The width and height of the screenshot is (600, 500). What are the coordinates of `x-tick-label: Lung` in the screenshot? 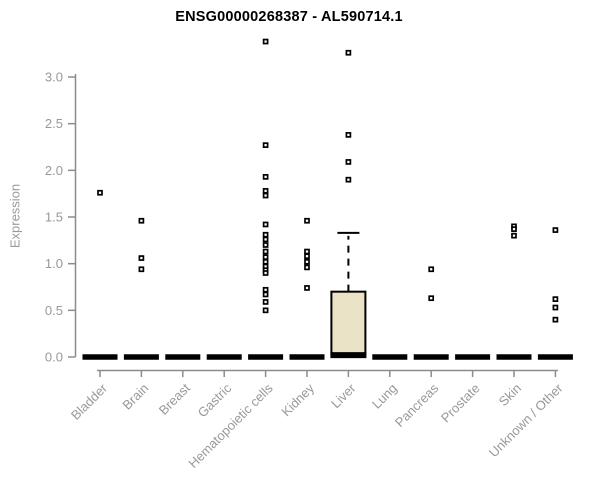 It's located at (384, 396).